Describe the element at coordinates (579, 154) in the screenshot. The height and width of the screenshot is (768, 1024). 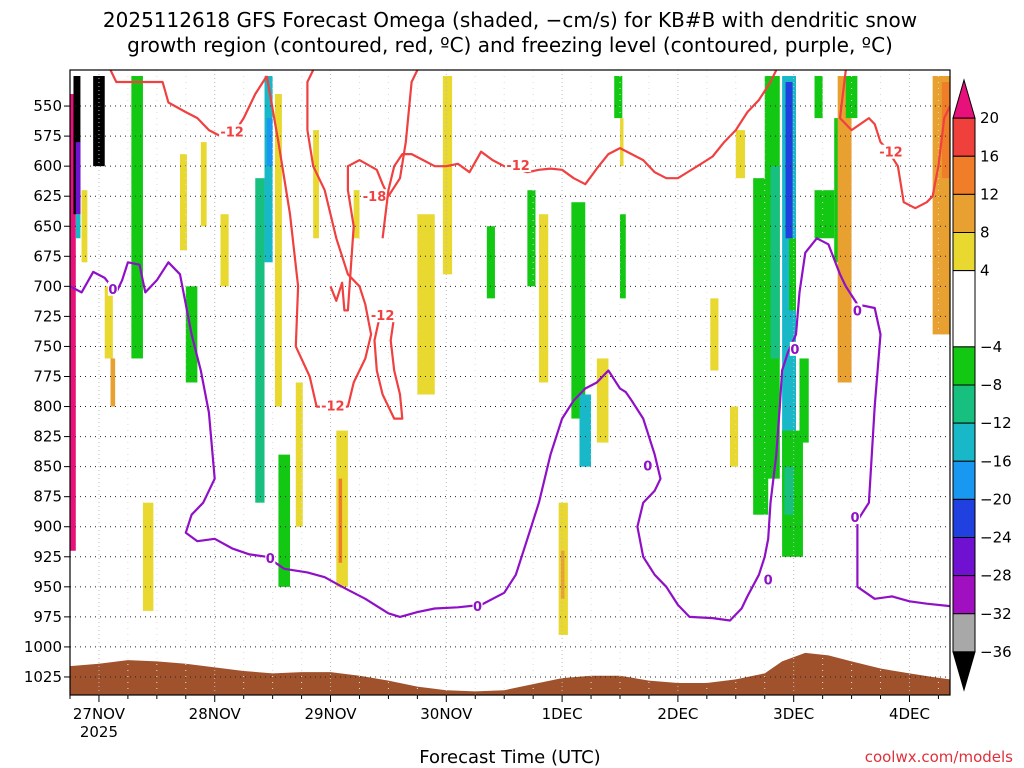
I see `contour-dendritic-minus12-mid` at that location.